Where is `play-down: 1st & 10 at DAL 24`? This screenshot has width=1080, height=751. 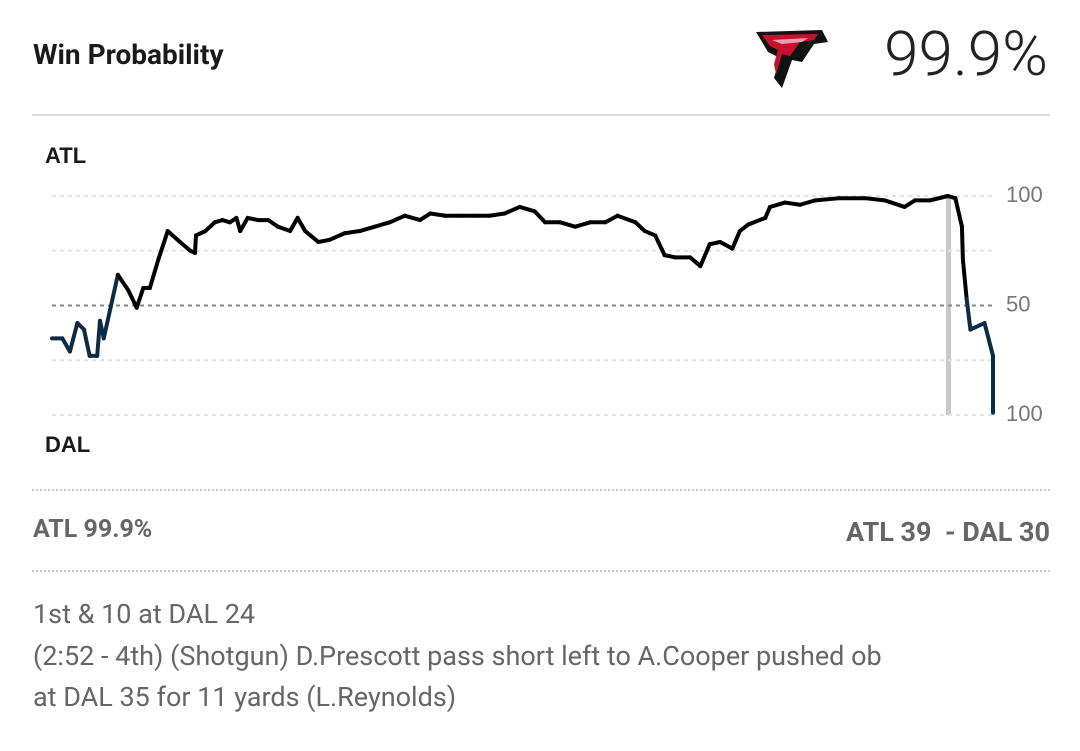 play-down: 1st & 10 at DAL 24 is located at coordinates (144, 614).